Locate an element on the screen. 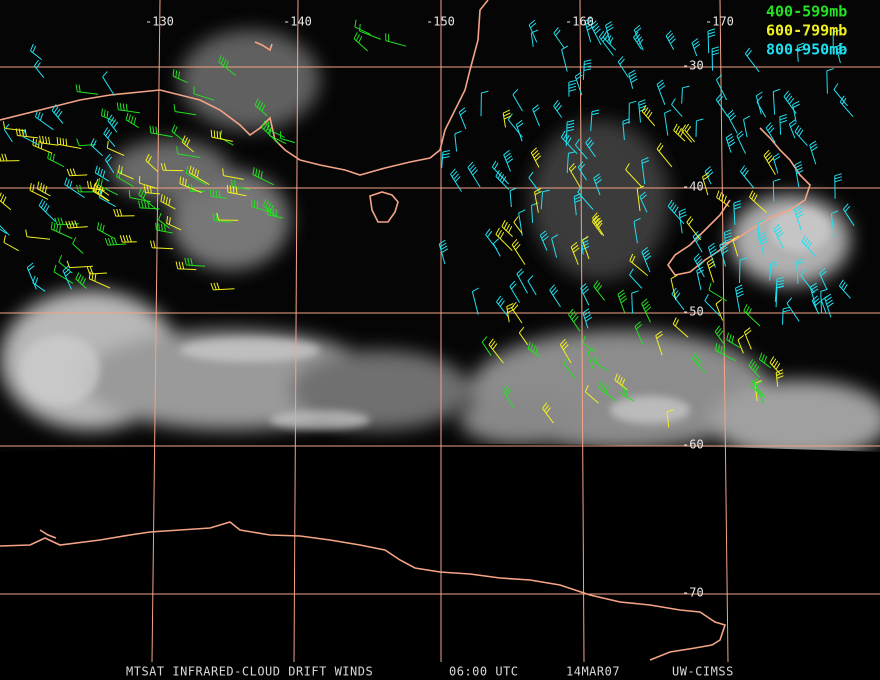  meridian is located at coordinates (582, 331).